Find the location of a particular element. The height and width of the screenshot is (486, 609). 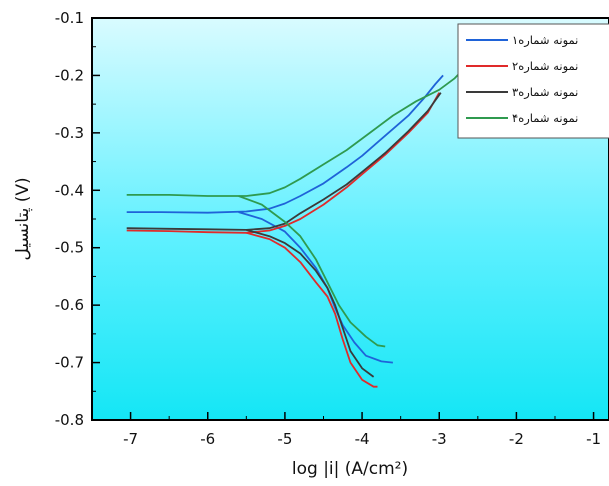

x-tick-label: -3 is located at coordinates (439, 439).